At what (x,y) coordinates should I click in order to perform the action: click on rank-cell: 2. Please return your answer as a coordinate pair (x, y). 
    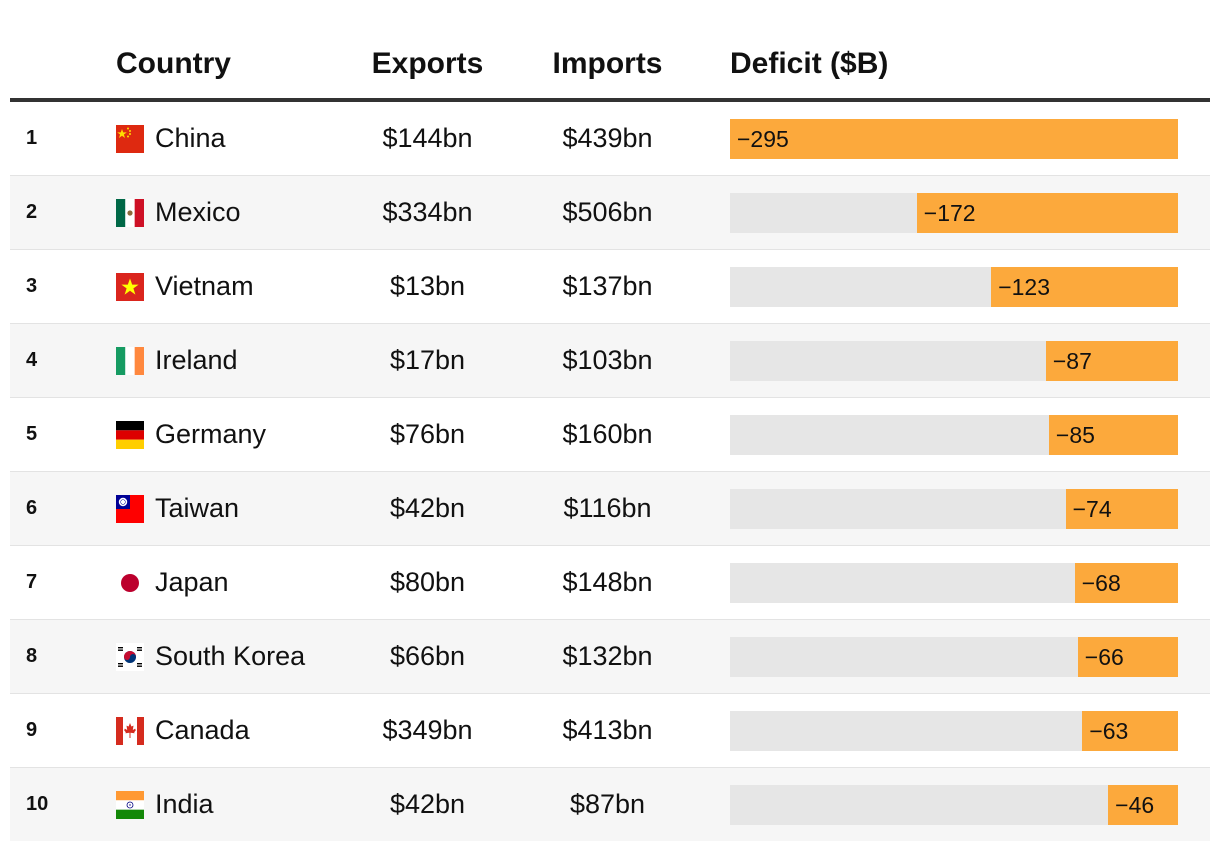
    Looking at the image, I should click on (32, 212).